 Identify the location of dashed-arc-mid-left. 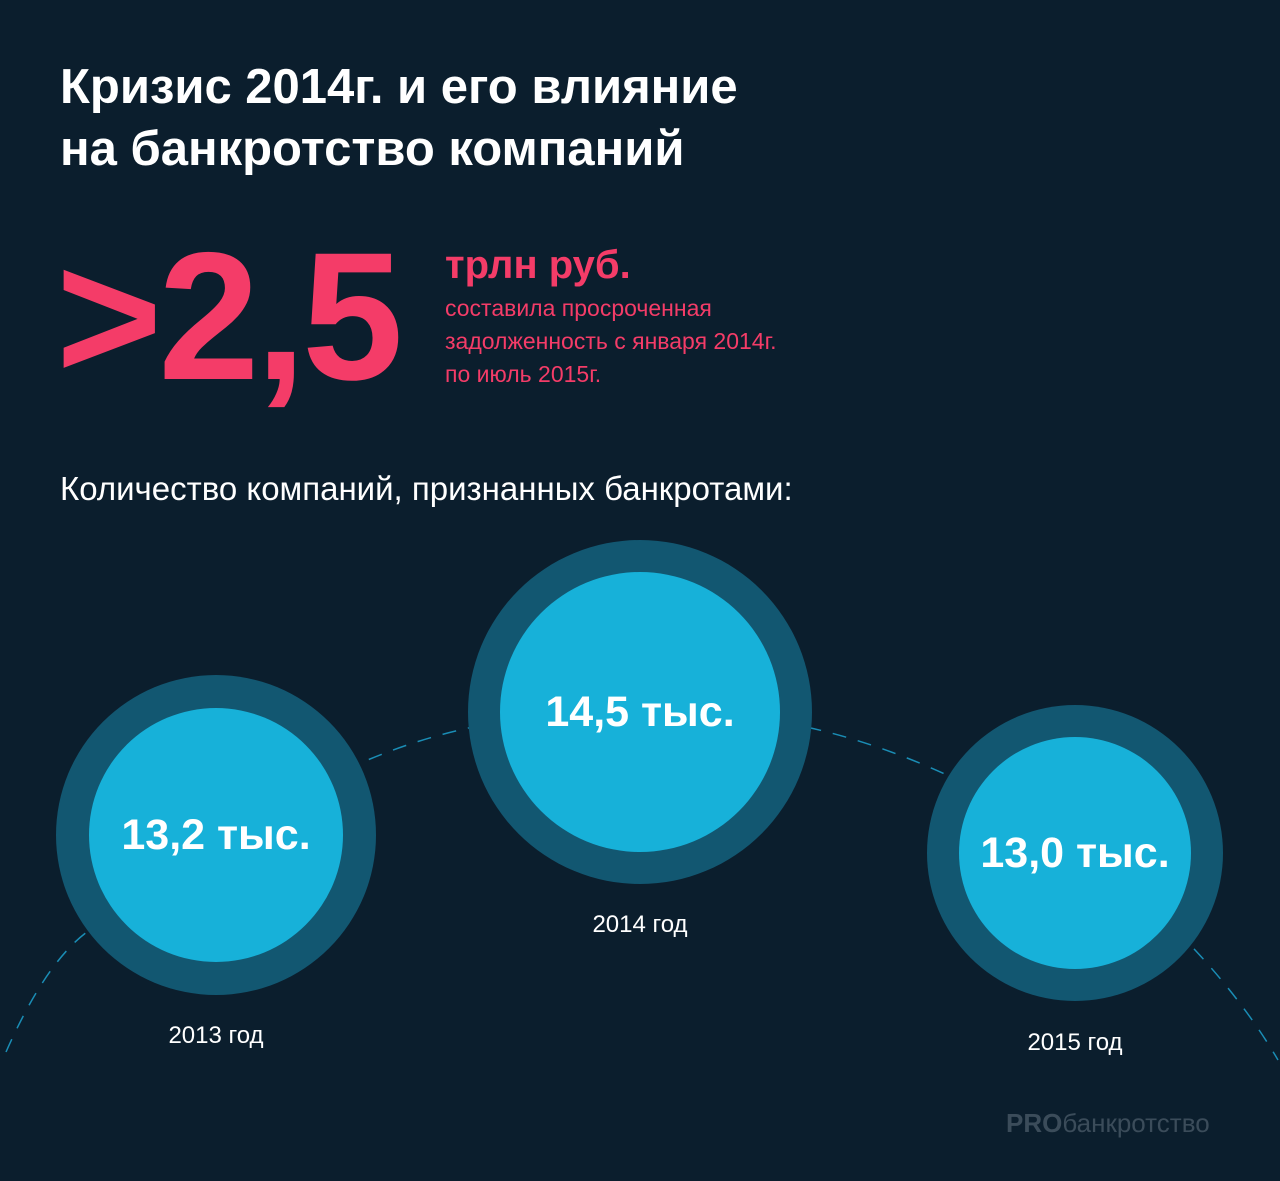
(422, 746).